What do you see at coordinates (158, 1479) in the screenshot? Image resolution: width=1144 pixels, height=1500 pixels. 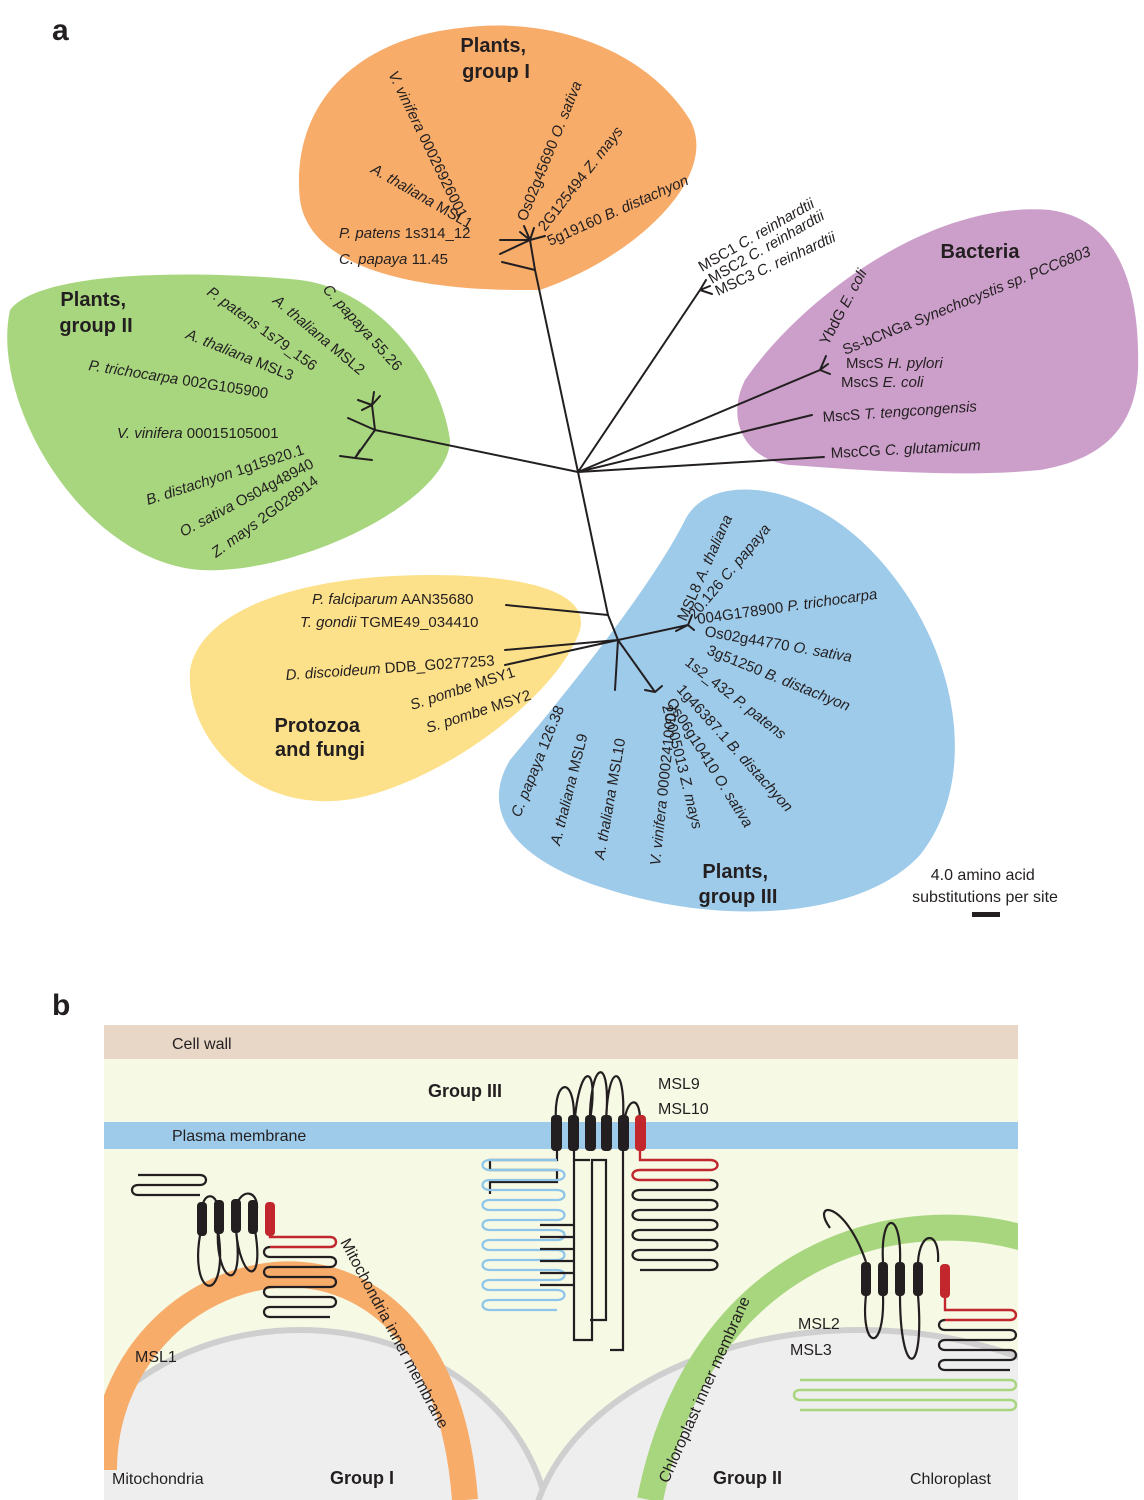 I see `mitochondria-label: Mitochondria` at bounding box center [158, 1479].